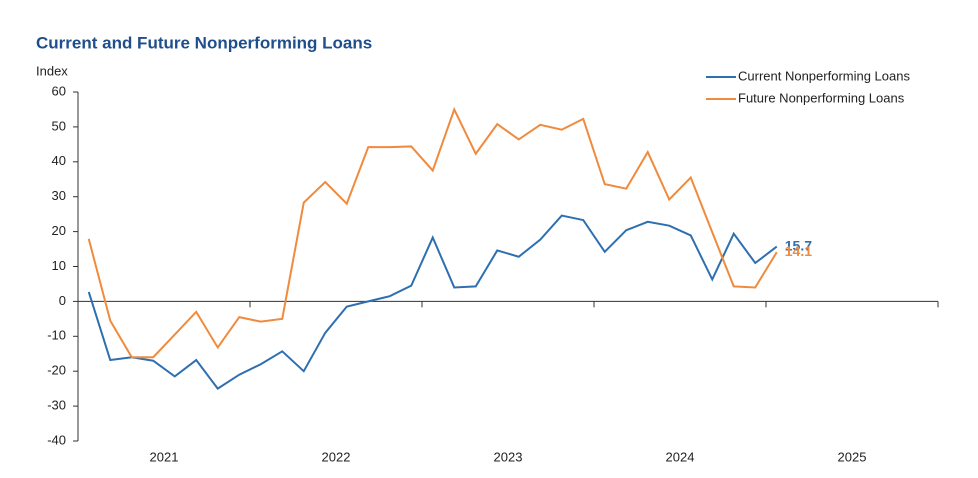 The width and height of the screenshot is (978, 478). Describe the element at coordinates (336, 456) in the screenshot. I see `x-tick-label: 2022` at that location.